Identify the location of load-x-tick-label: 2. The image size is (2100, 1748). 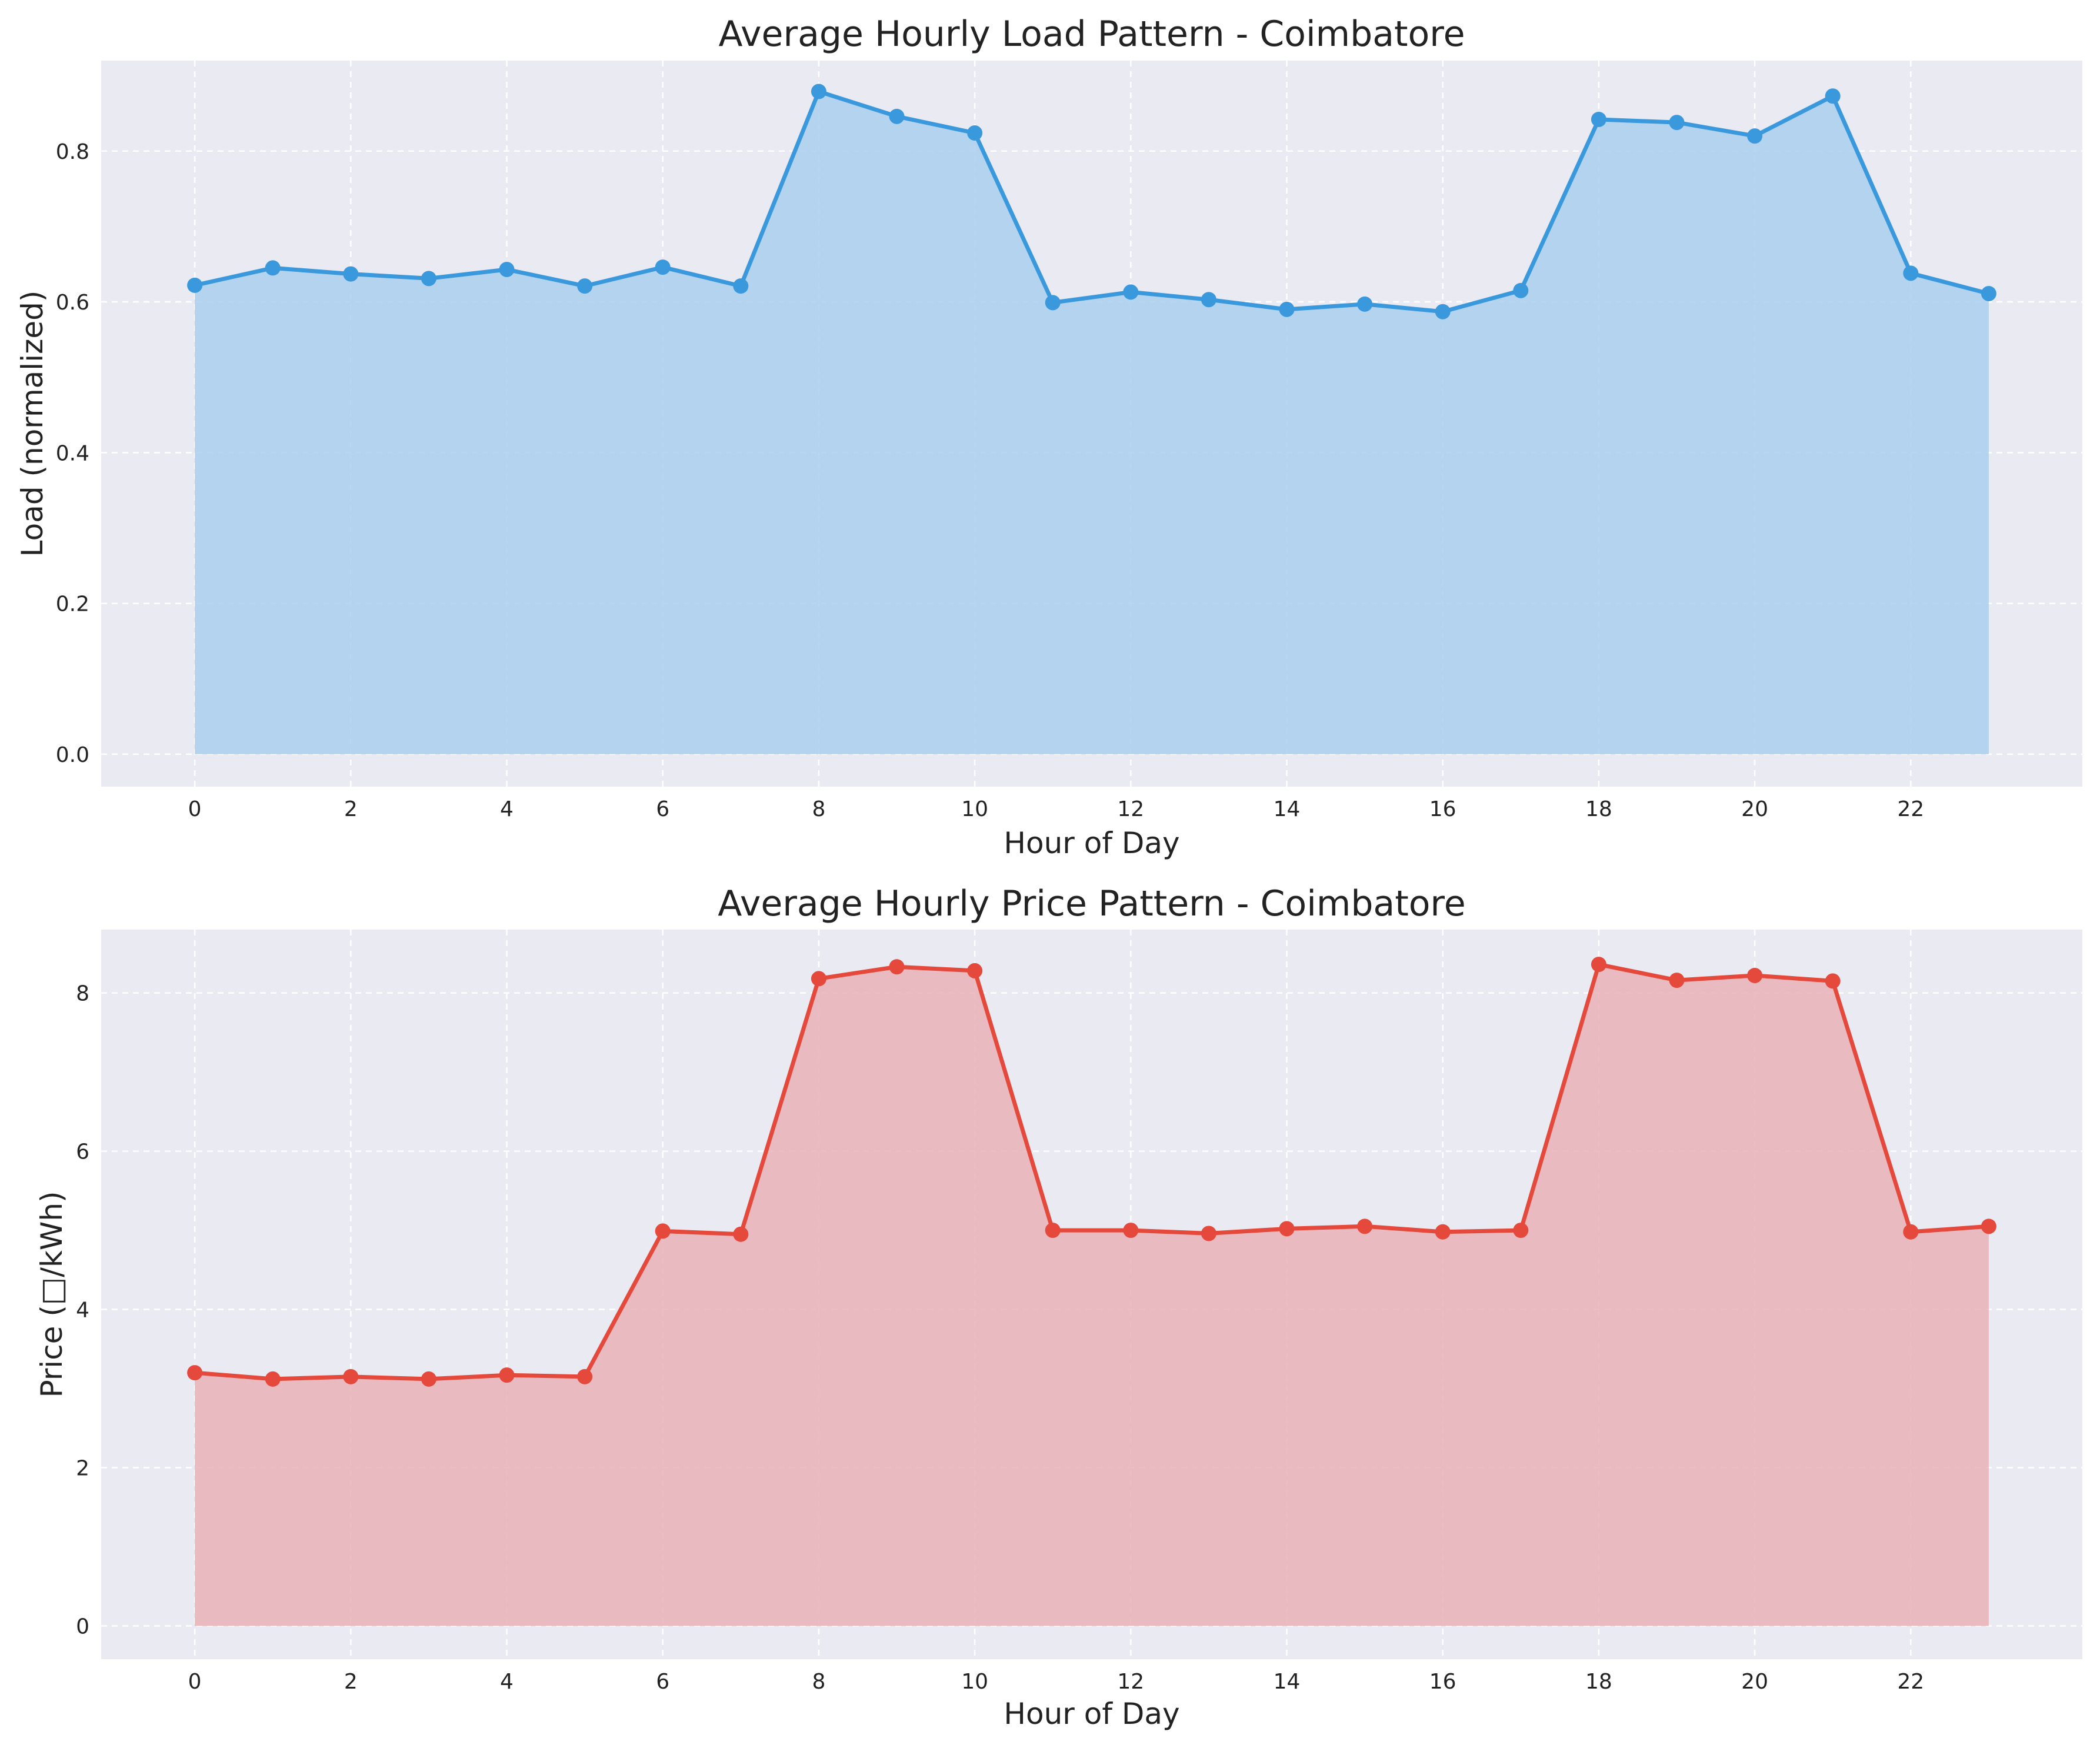
(351, 809).